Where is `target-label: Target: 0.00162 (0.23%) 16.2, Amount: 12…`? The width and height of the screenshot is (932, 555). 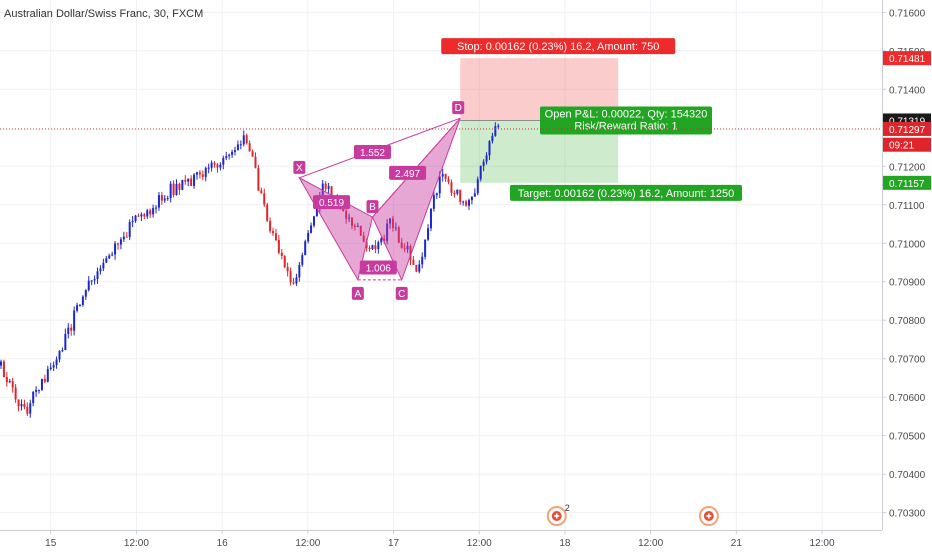
target-label: Target: 0.00162 (0.23%) 16.2, Amount: 12… is located at coordinates (626, 192).